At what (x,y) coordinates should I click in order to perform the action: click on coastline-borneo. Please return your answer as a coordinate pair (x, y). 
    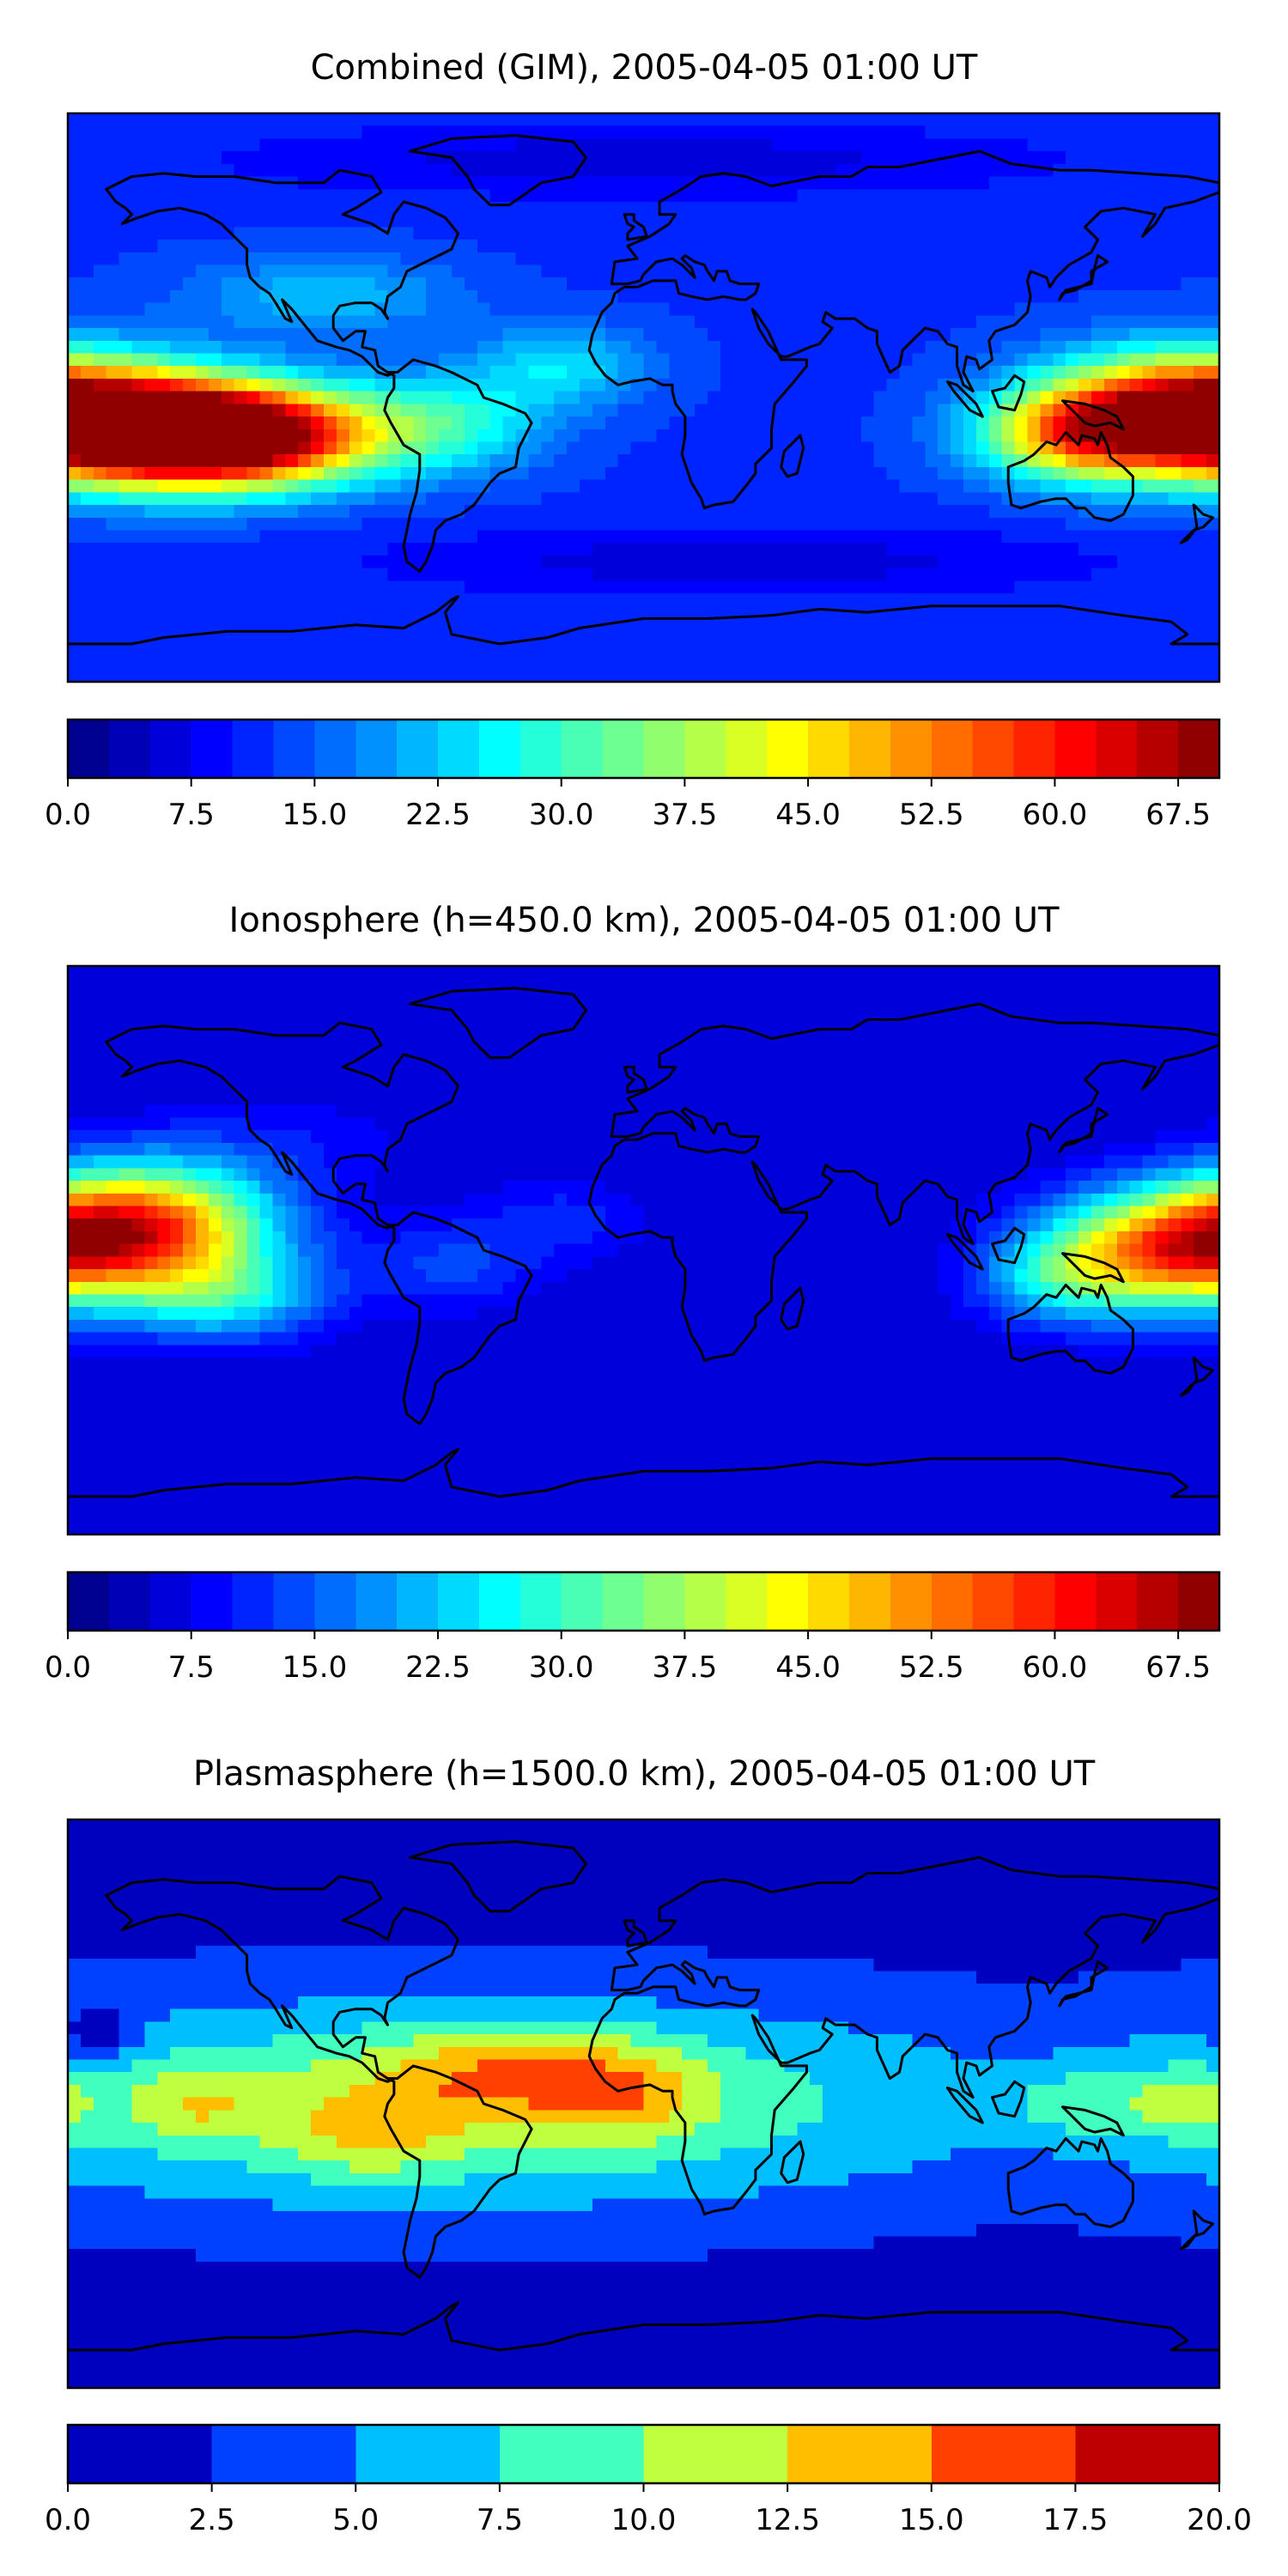
    Looking at the image, I should click on (1009, 393).